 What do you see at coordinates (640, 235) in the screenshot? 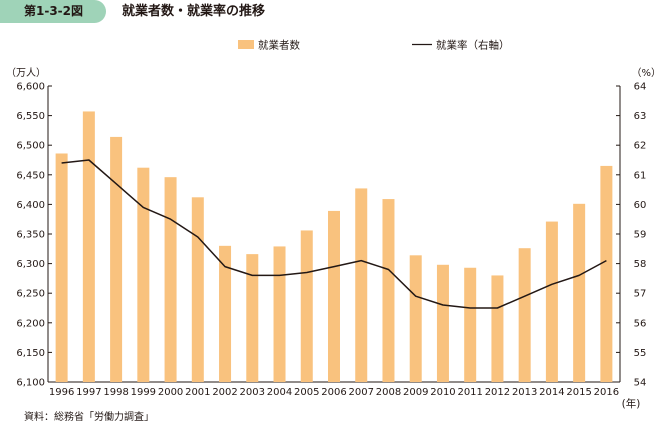
I see `right-axis-tick-label: 59` at bounding box center [640, 235].